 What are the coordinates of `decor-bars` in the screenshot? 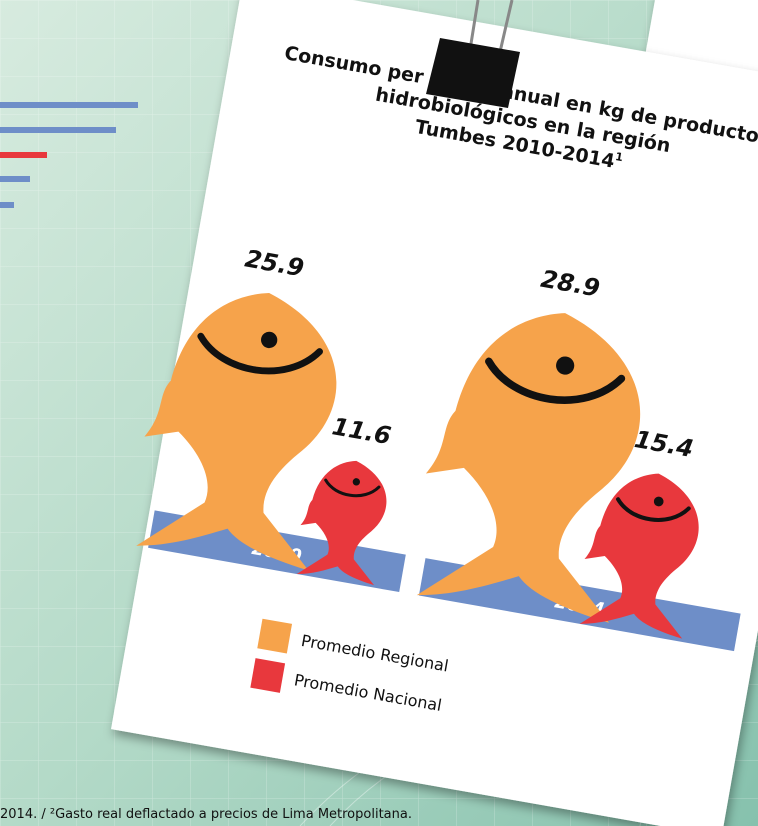 It's located at (69, 155).